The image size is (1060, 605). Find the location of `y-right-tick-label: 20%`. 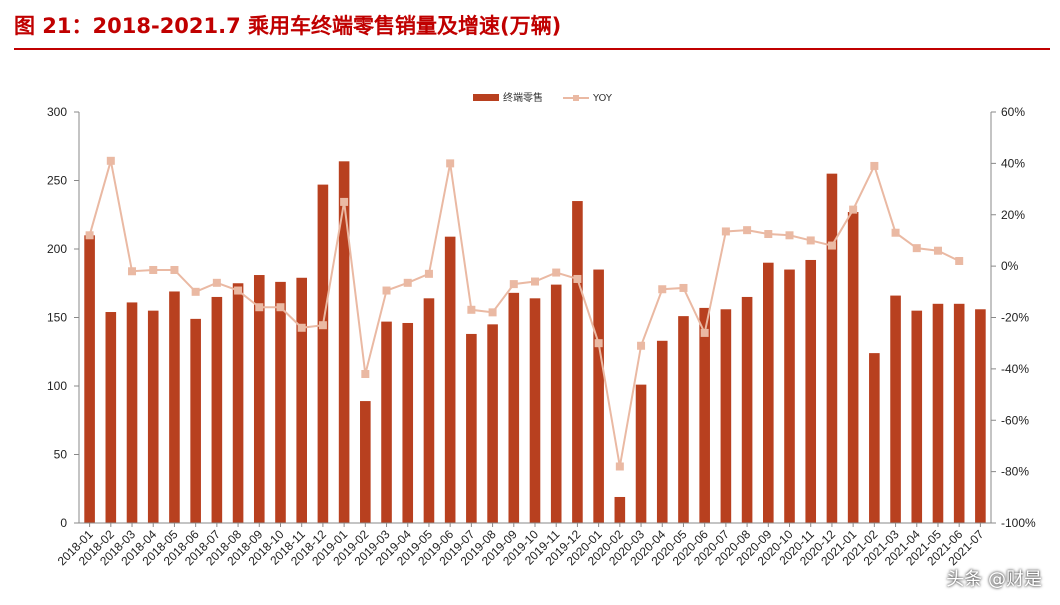

y-right-tick-label: 20% is located at coordinates (1013, 215).